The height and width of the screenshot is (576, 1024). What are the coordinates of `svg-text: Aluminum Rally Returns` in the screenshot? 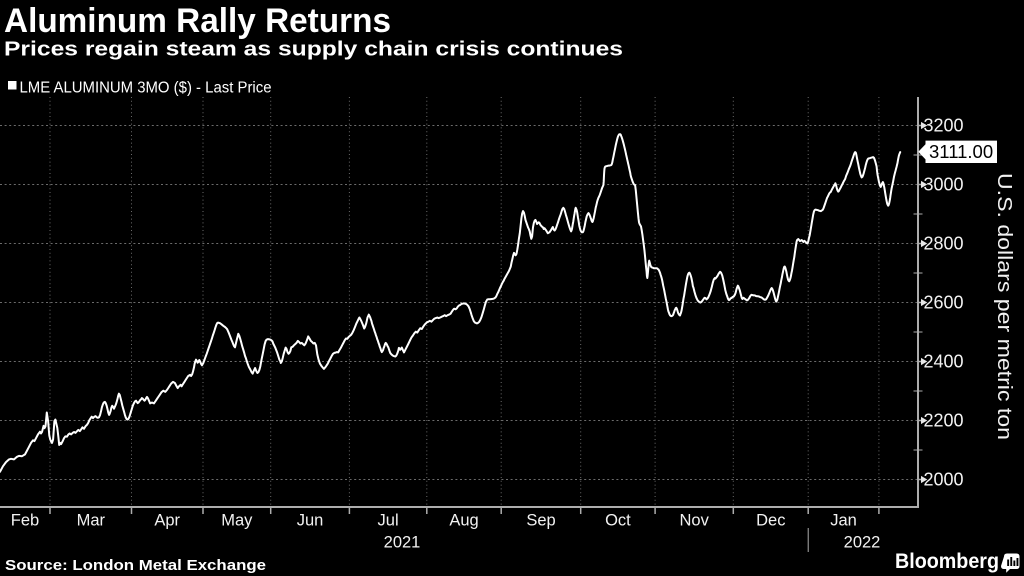 It's located at (197, 21).